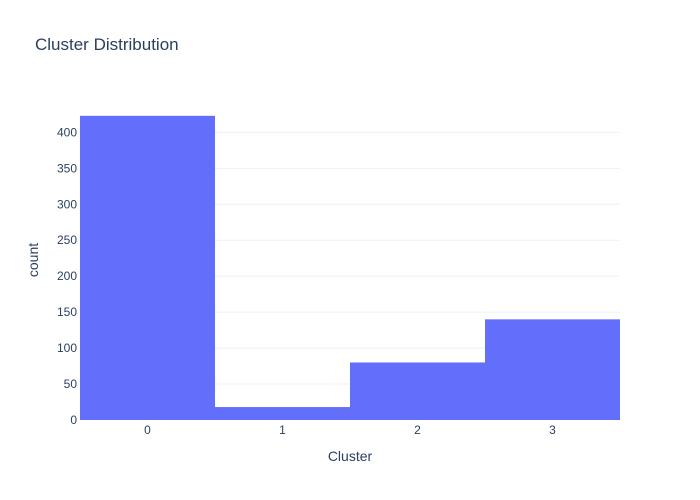 This screenshot has height=500, width=700. What do you see at coordinates (67, 348) in the screenshot?
I see `y-tick-label: 100` at bounding box center [67, 348].